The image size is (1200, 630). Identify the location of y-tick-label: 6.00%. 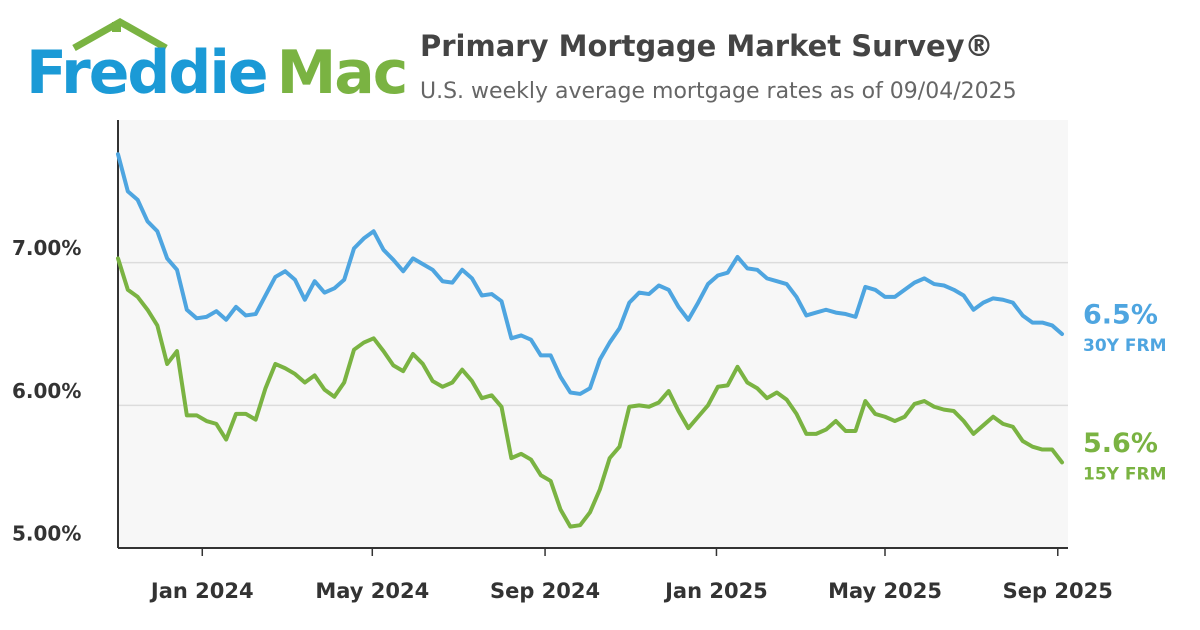
(46, 391).